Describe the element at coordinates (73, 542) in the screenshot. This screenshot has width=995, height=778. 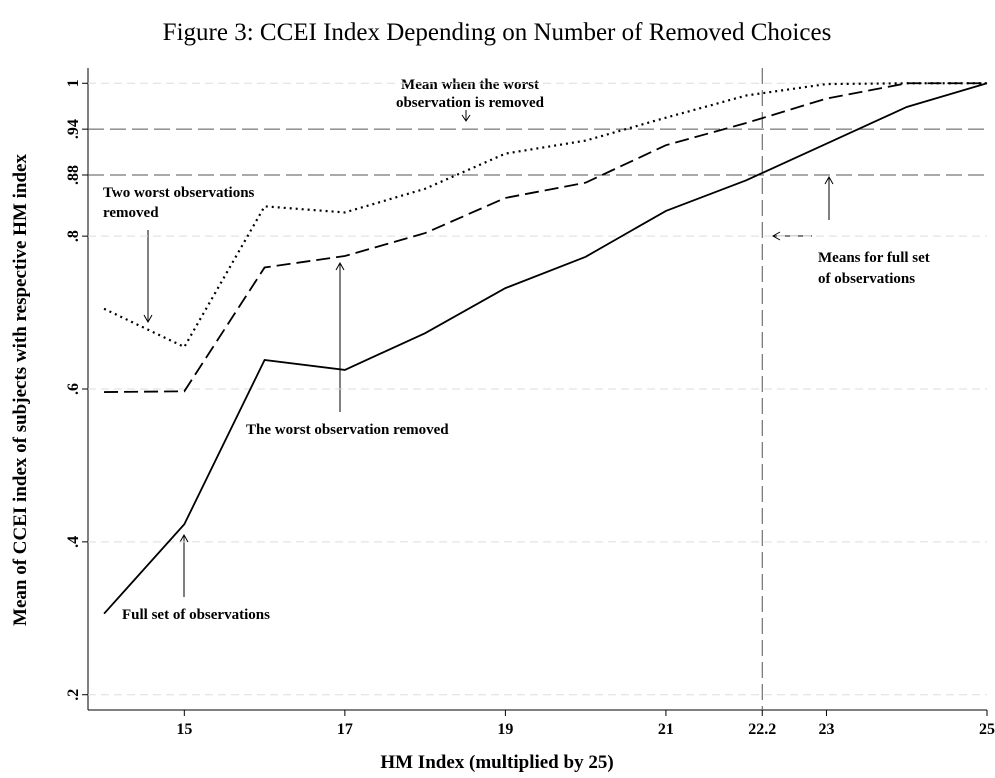
I see `y-tick-label: .4` at that location.